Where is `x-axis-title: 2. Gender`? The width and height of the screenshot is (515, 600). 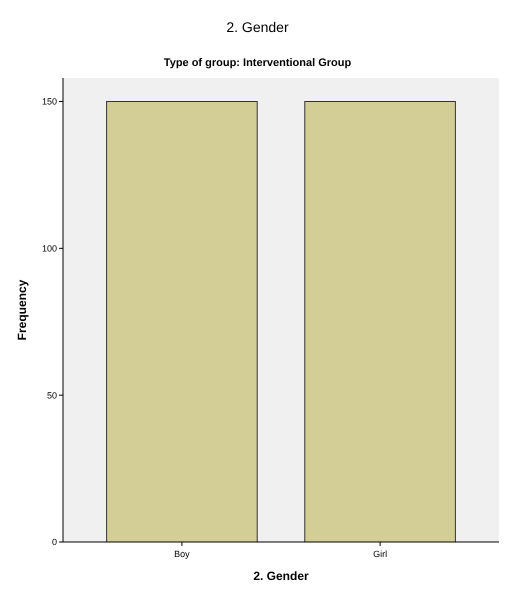
x-axis-title: 2. Gender is located at coordinates (281, 576).